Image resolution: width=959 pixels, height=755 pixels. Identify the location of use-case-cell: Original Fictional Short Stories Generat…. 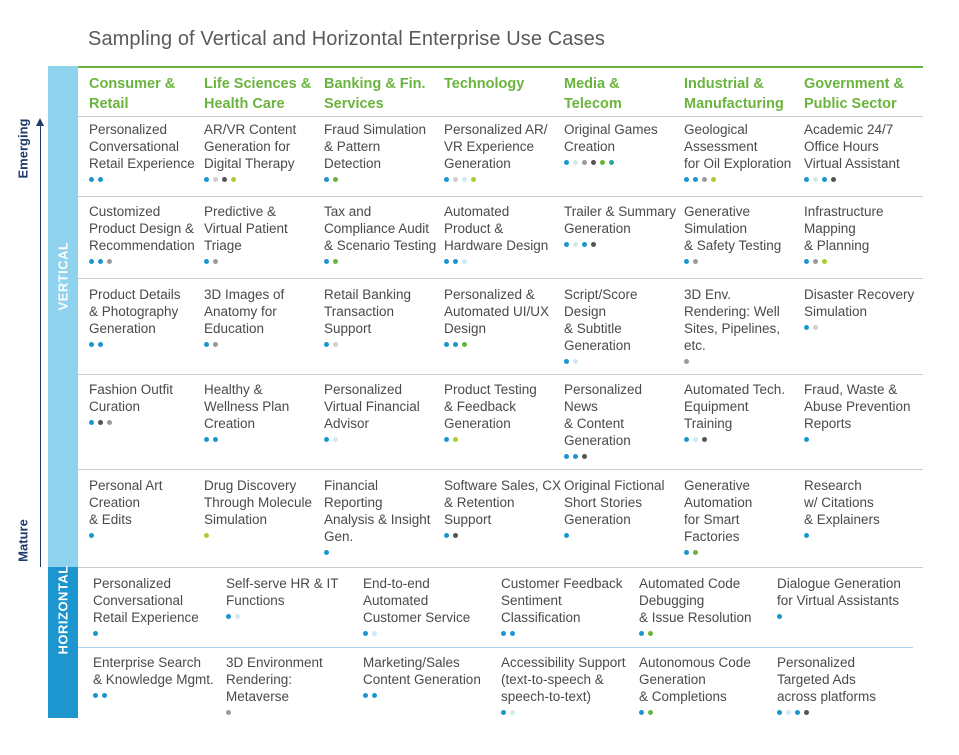
(614, 508).